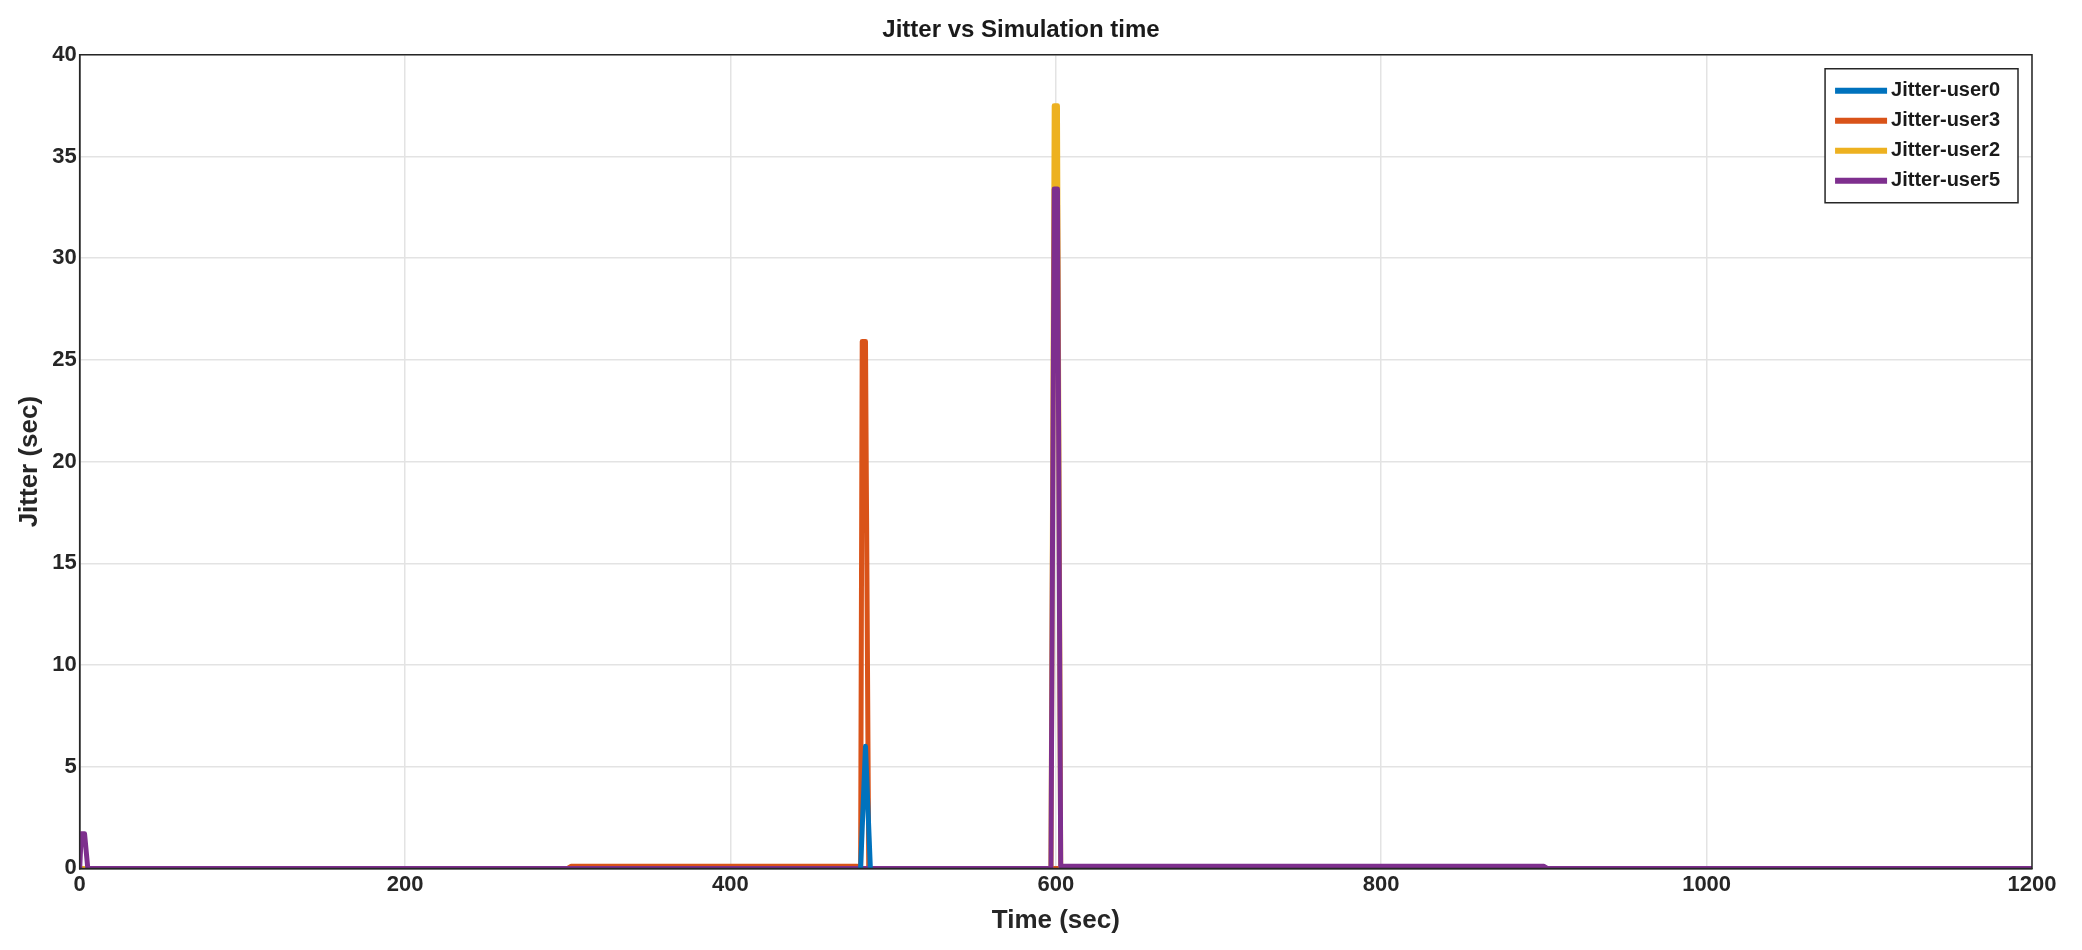 This screenshot has width=2082, height=950. Describe the element at coordinates (730, 883) in the screenshot. I see `x-tick-label: 400` at that location.